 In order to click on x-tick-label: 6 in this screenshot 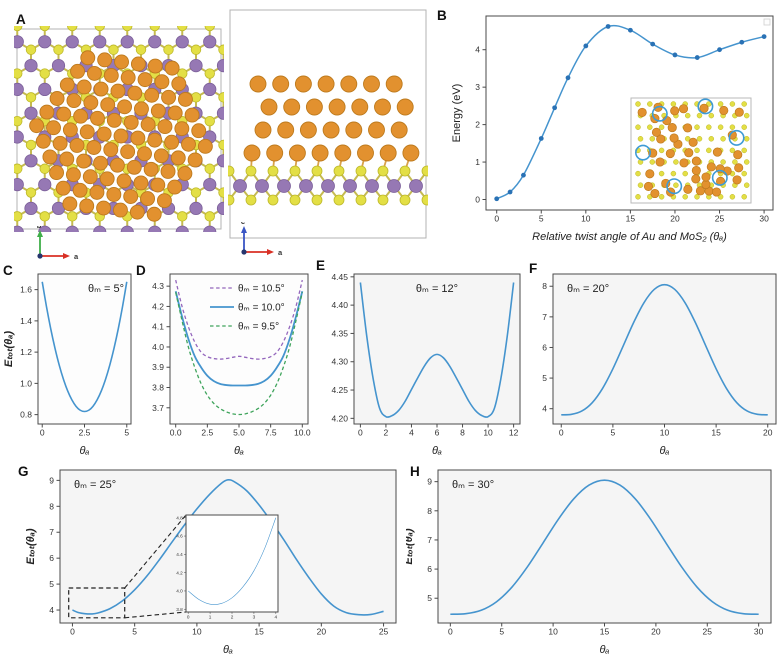, I will do `click(437, 433)`.